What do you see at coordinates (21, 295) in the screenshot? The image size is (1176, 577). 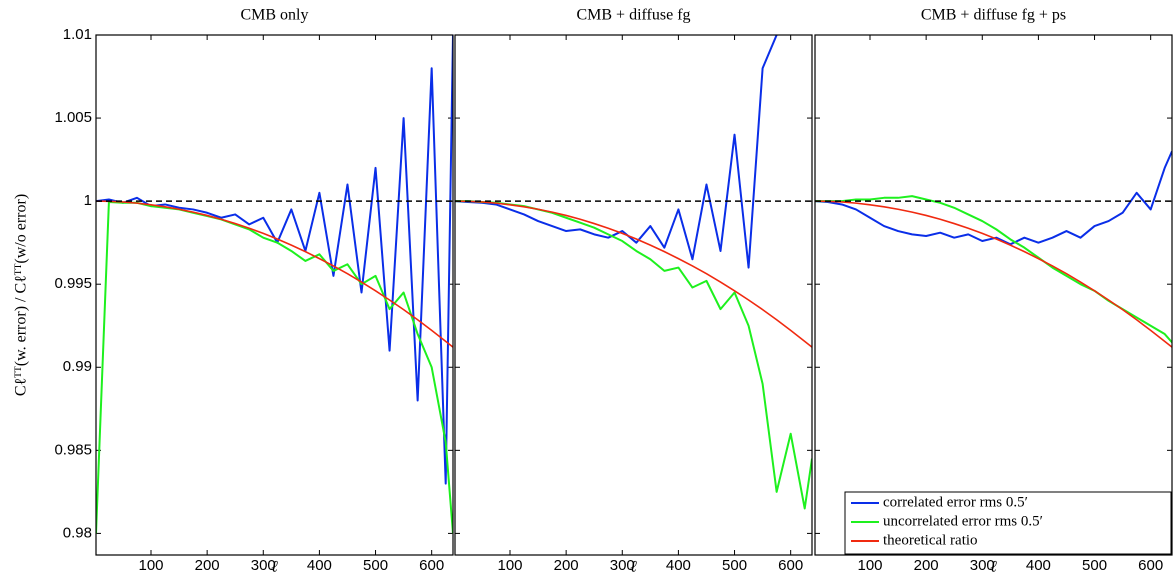 I see `y-axis-label: Cℓᵀᵀ(w. error) / Cℓᵀᵀ(w/o error)` at bounding box center [21, 295].